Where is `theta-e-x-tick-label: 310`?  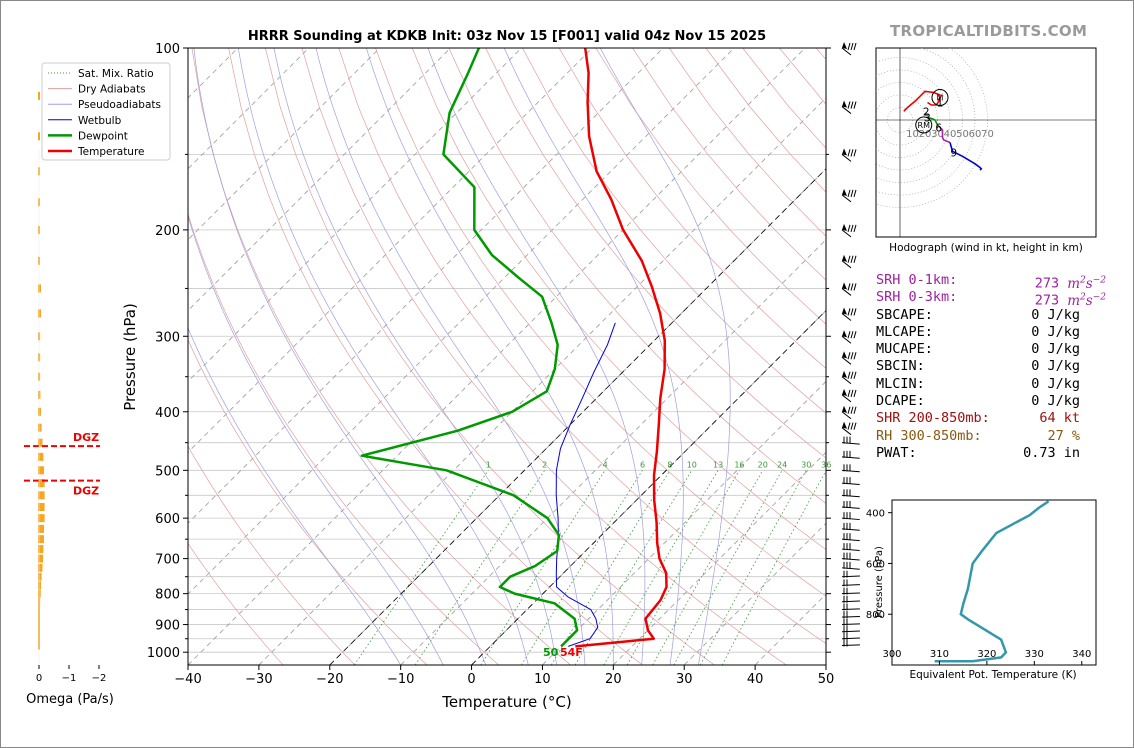
theta-e-x-tick-label: 310 is located at coordinates (939, 654).